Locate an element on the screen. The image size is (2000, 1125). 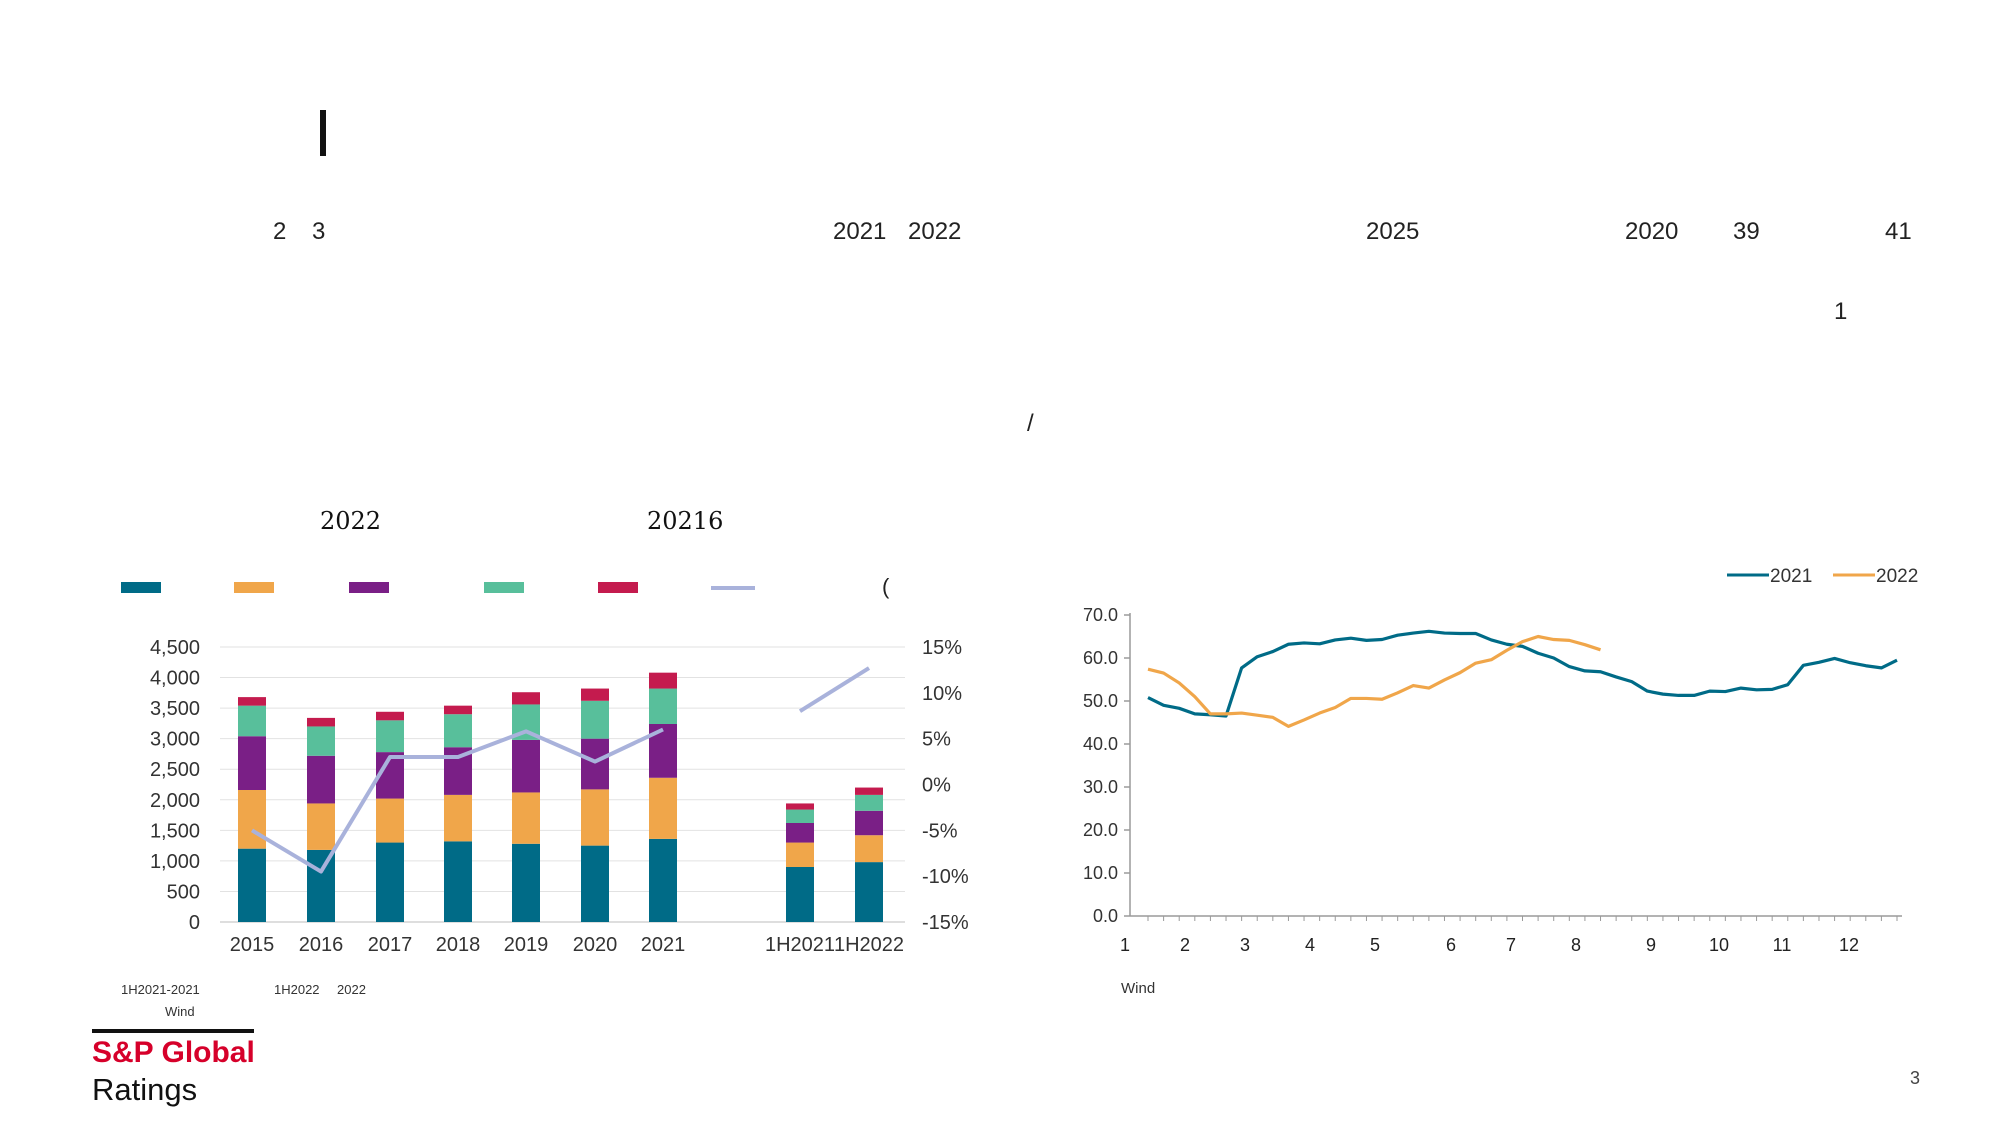
x-tick-label: 1H2021 is located at coordinates (800, 945).